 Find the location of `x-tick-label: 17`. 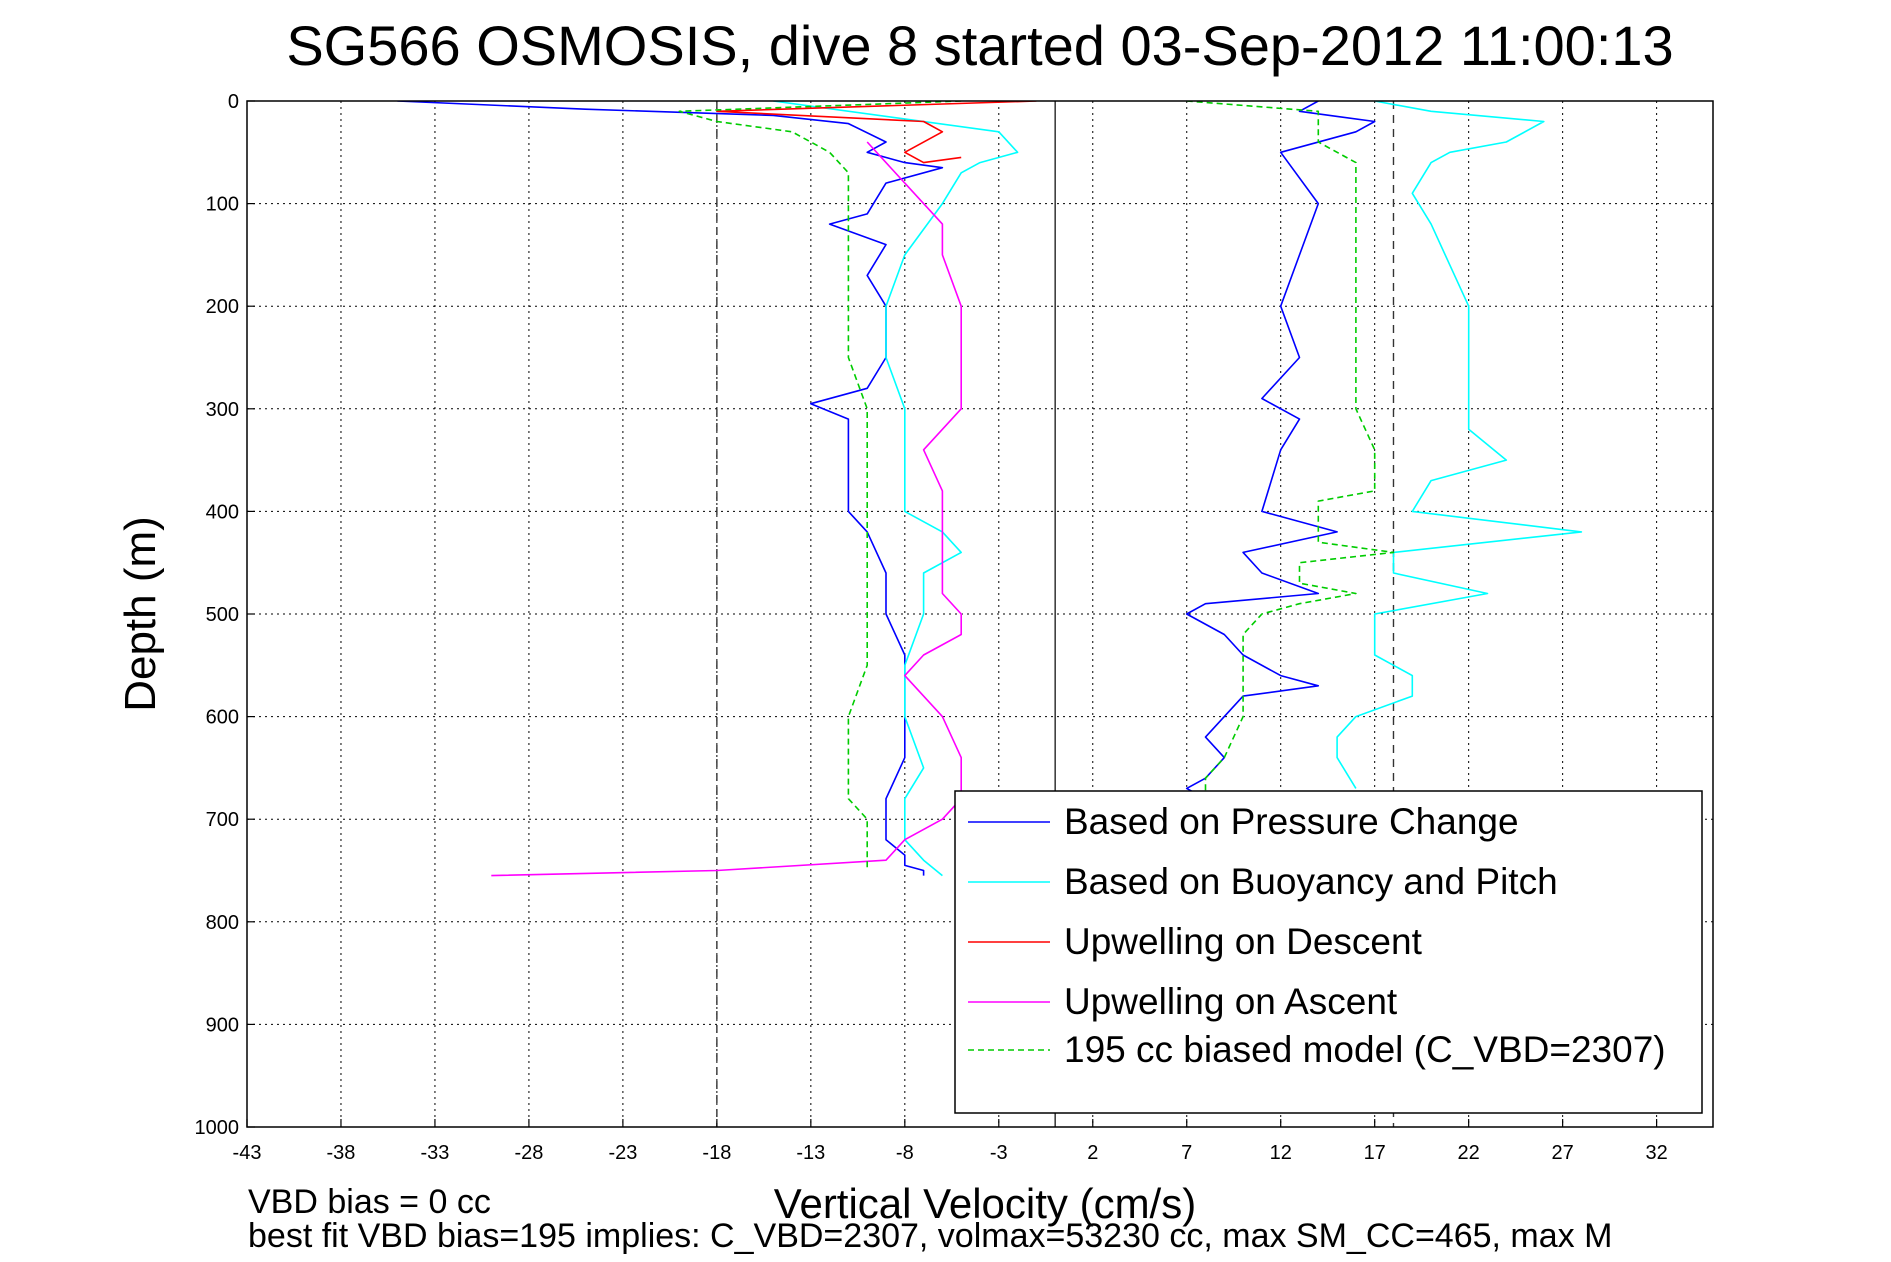

x-tick-label: 17 is located at coordinates (1375, 1153).